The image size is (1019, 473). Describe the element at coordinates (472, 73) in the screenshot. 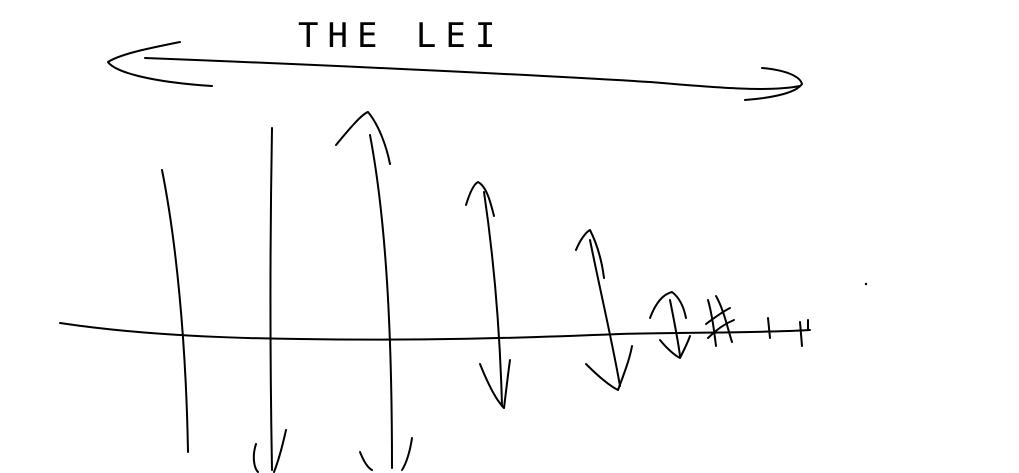

I see `arrow-shaft` at that location.